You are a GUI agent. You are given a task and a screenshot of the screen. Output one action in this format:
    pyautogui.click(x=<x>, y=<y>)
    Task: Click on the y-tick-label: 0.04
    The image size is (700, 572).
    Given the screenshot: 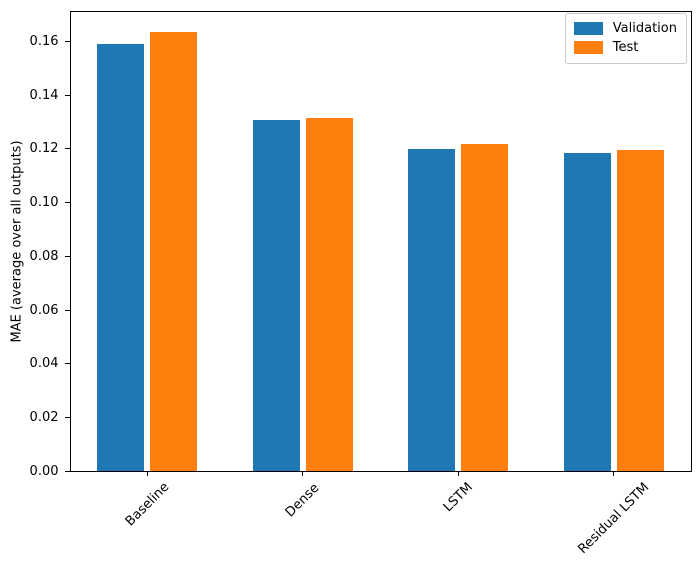 What is the action you would take?
    pyautogui.click(x=44, y=364)
    